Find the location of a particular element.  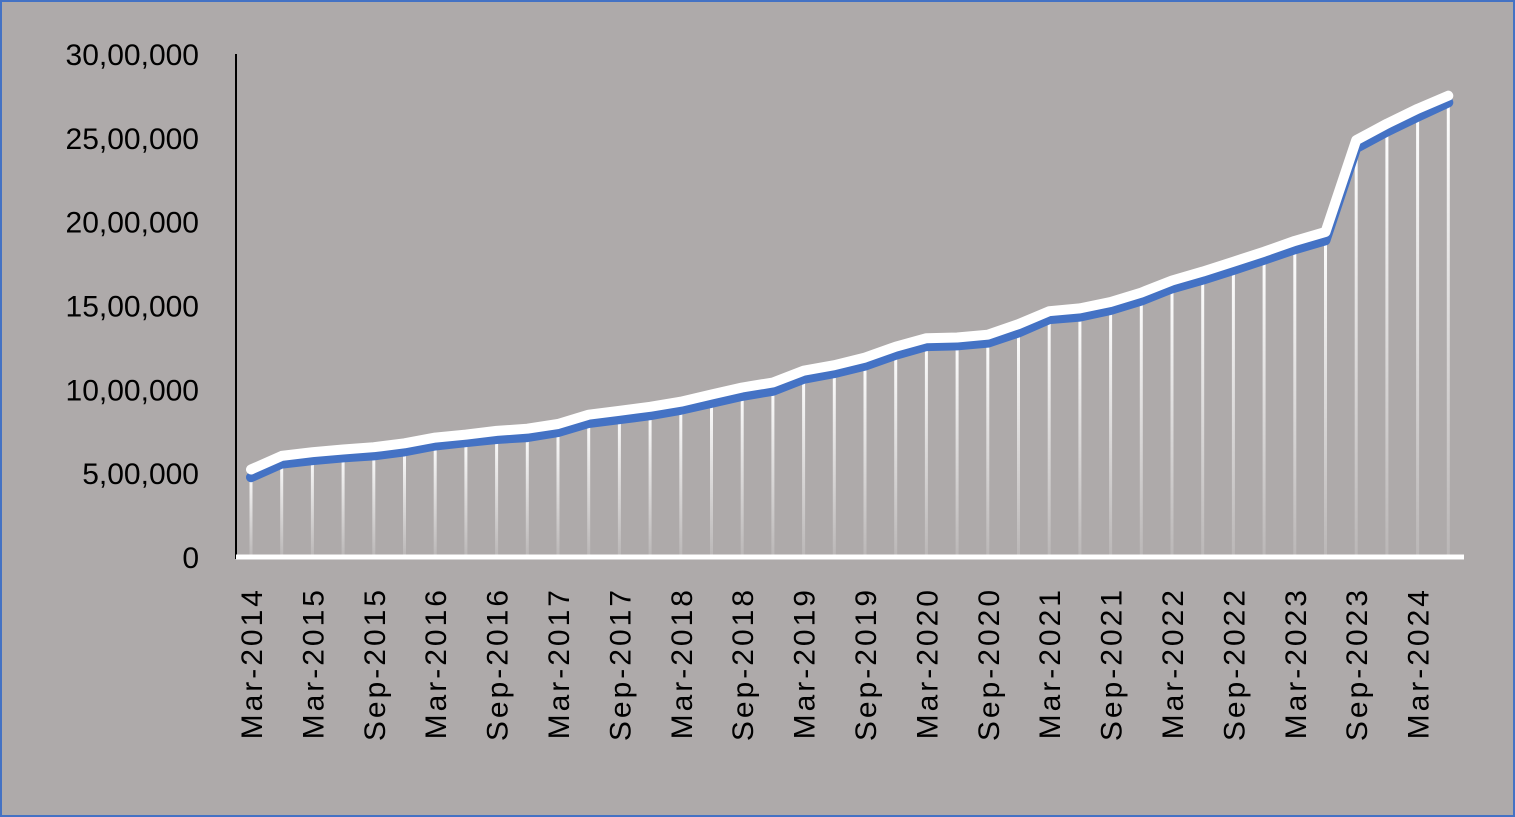

x-tick-label: Mar-2014 is located at coordinates (252, 663).